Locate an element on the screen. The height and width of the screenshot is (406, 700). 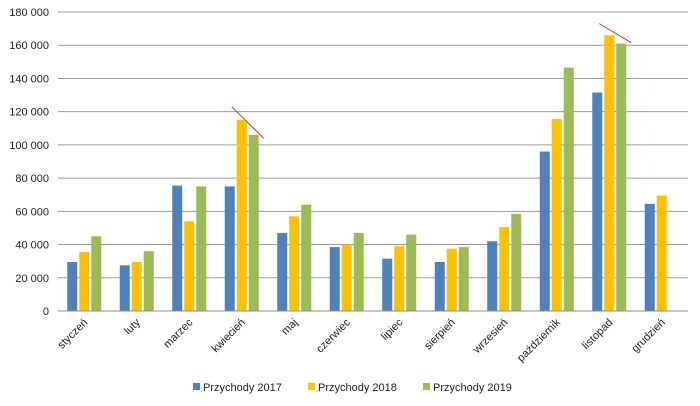
legend-label: Przychody 2018 is located at coordinates (357, 388).